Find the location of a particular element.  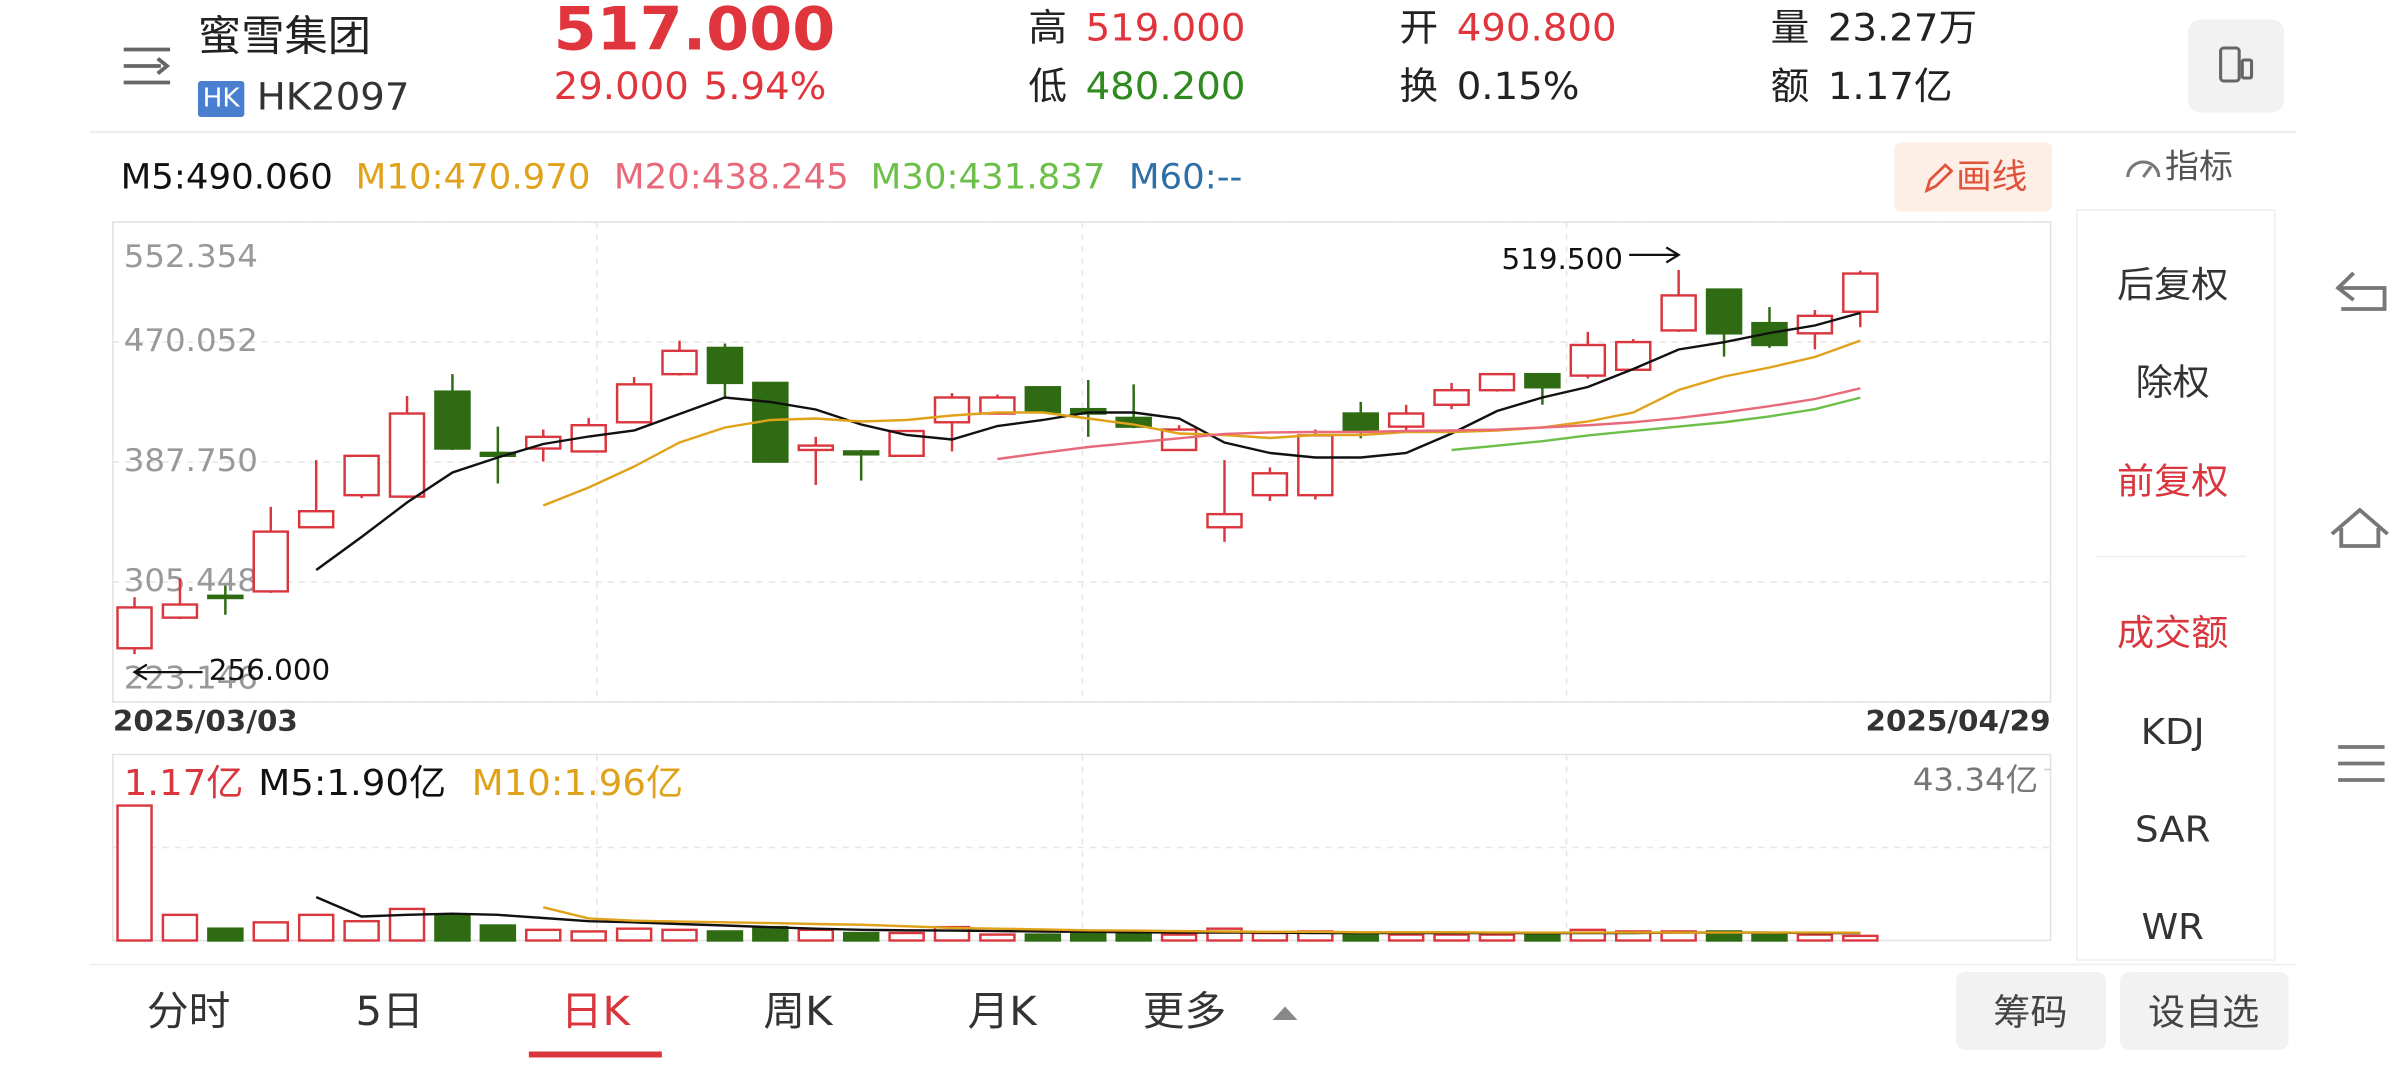

phone-icon is located at coordinates (2236, 64).